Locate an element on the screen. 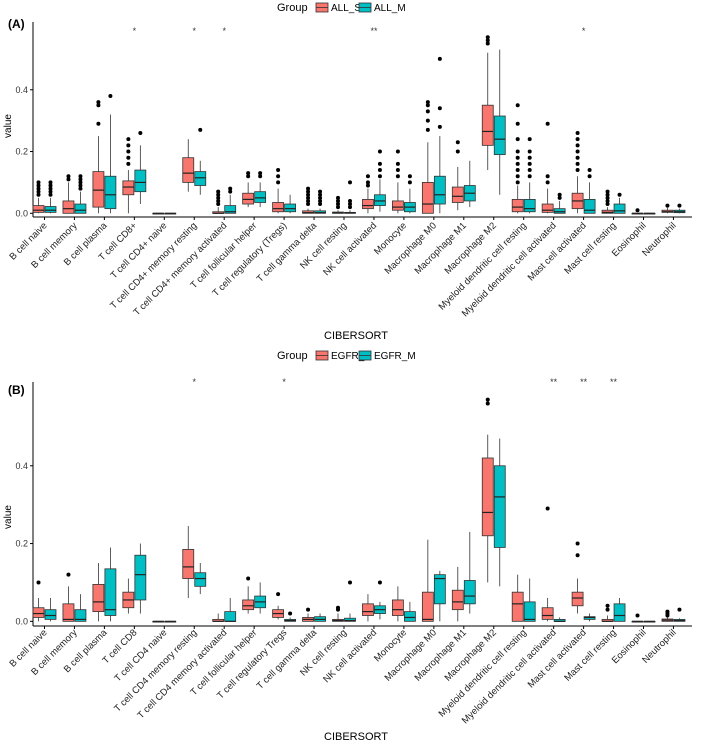 The height and width of the screenshot is (744, 709). legend-title: Group is located at coordinates (292, 8).